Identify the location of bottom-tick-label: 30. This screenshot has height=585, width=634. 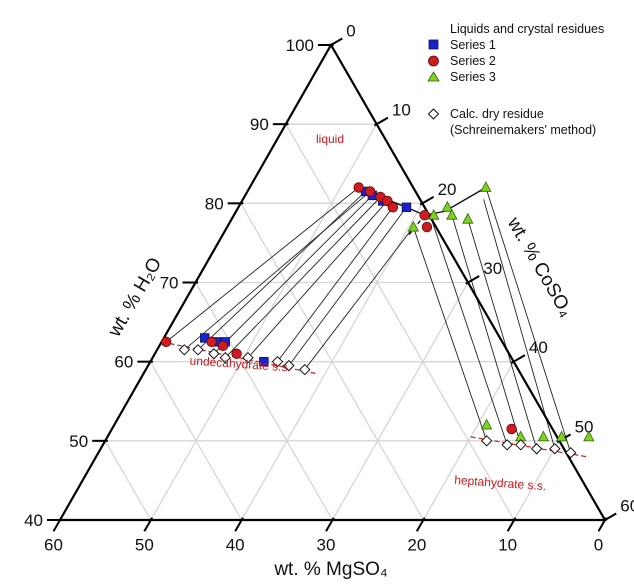
(326, 544).